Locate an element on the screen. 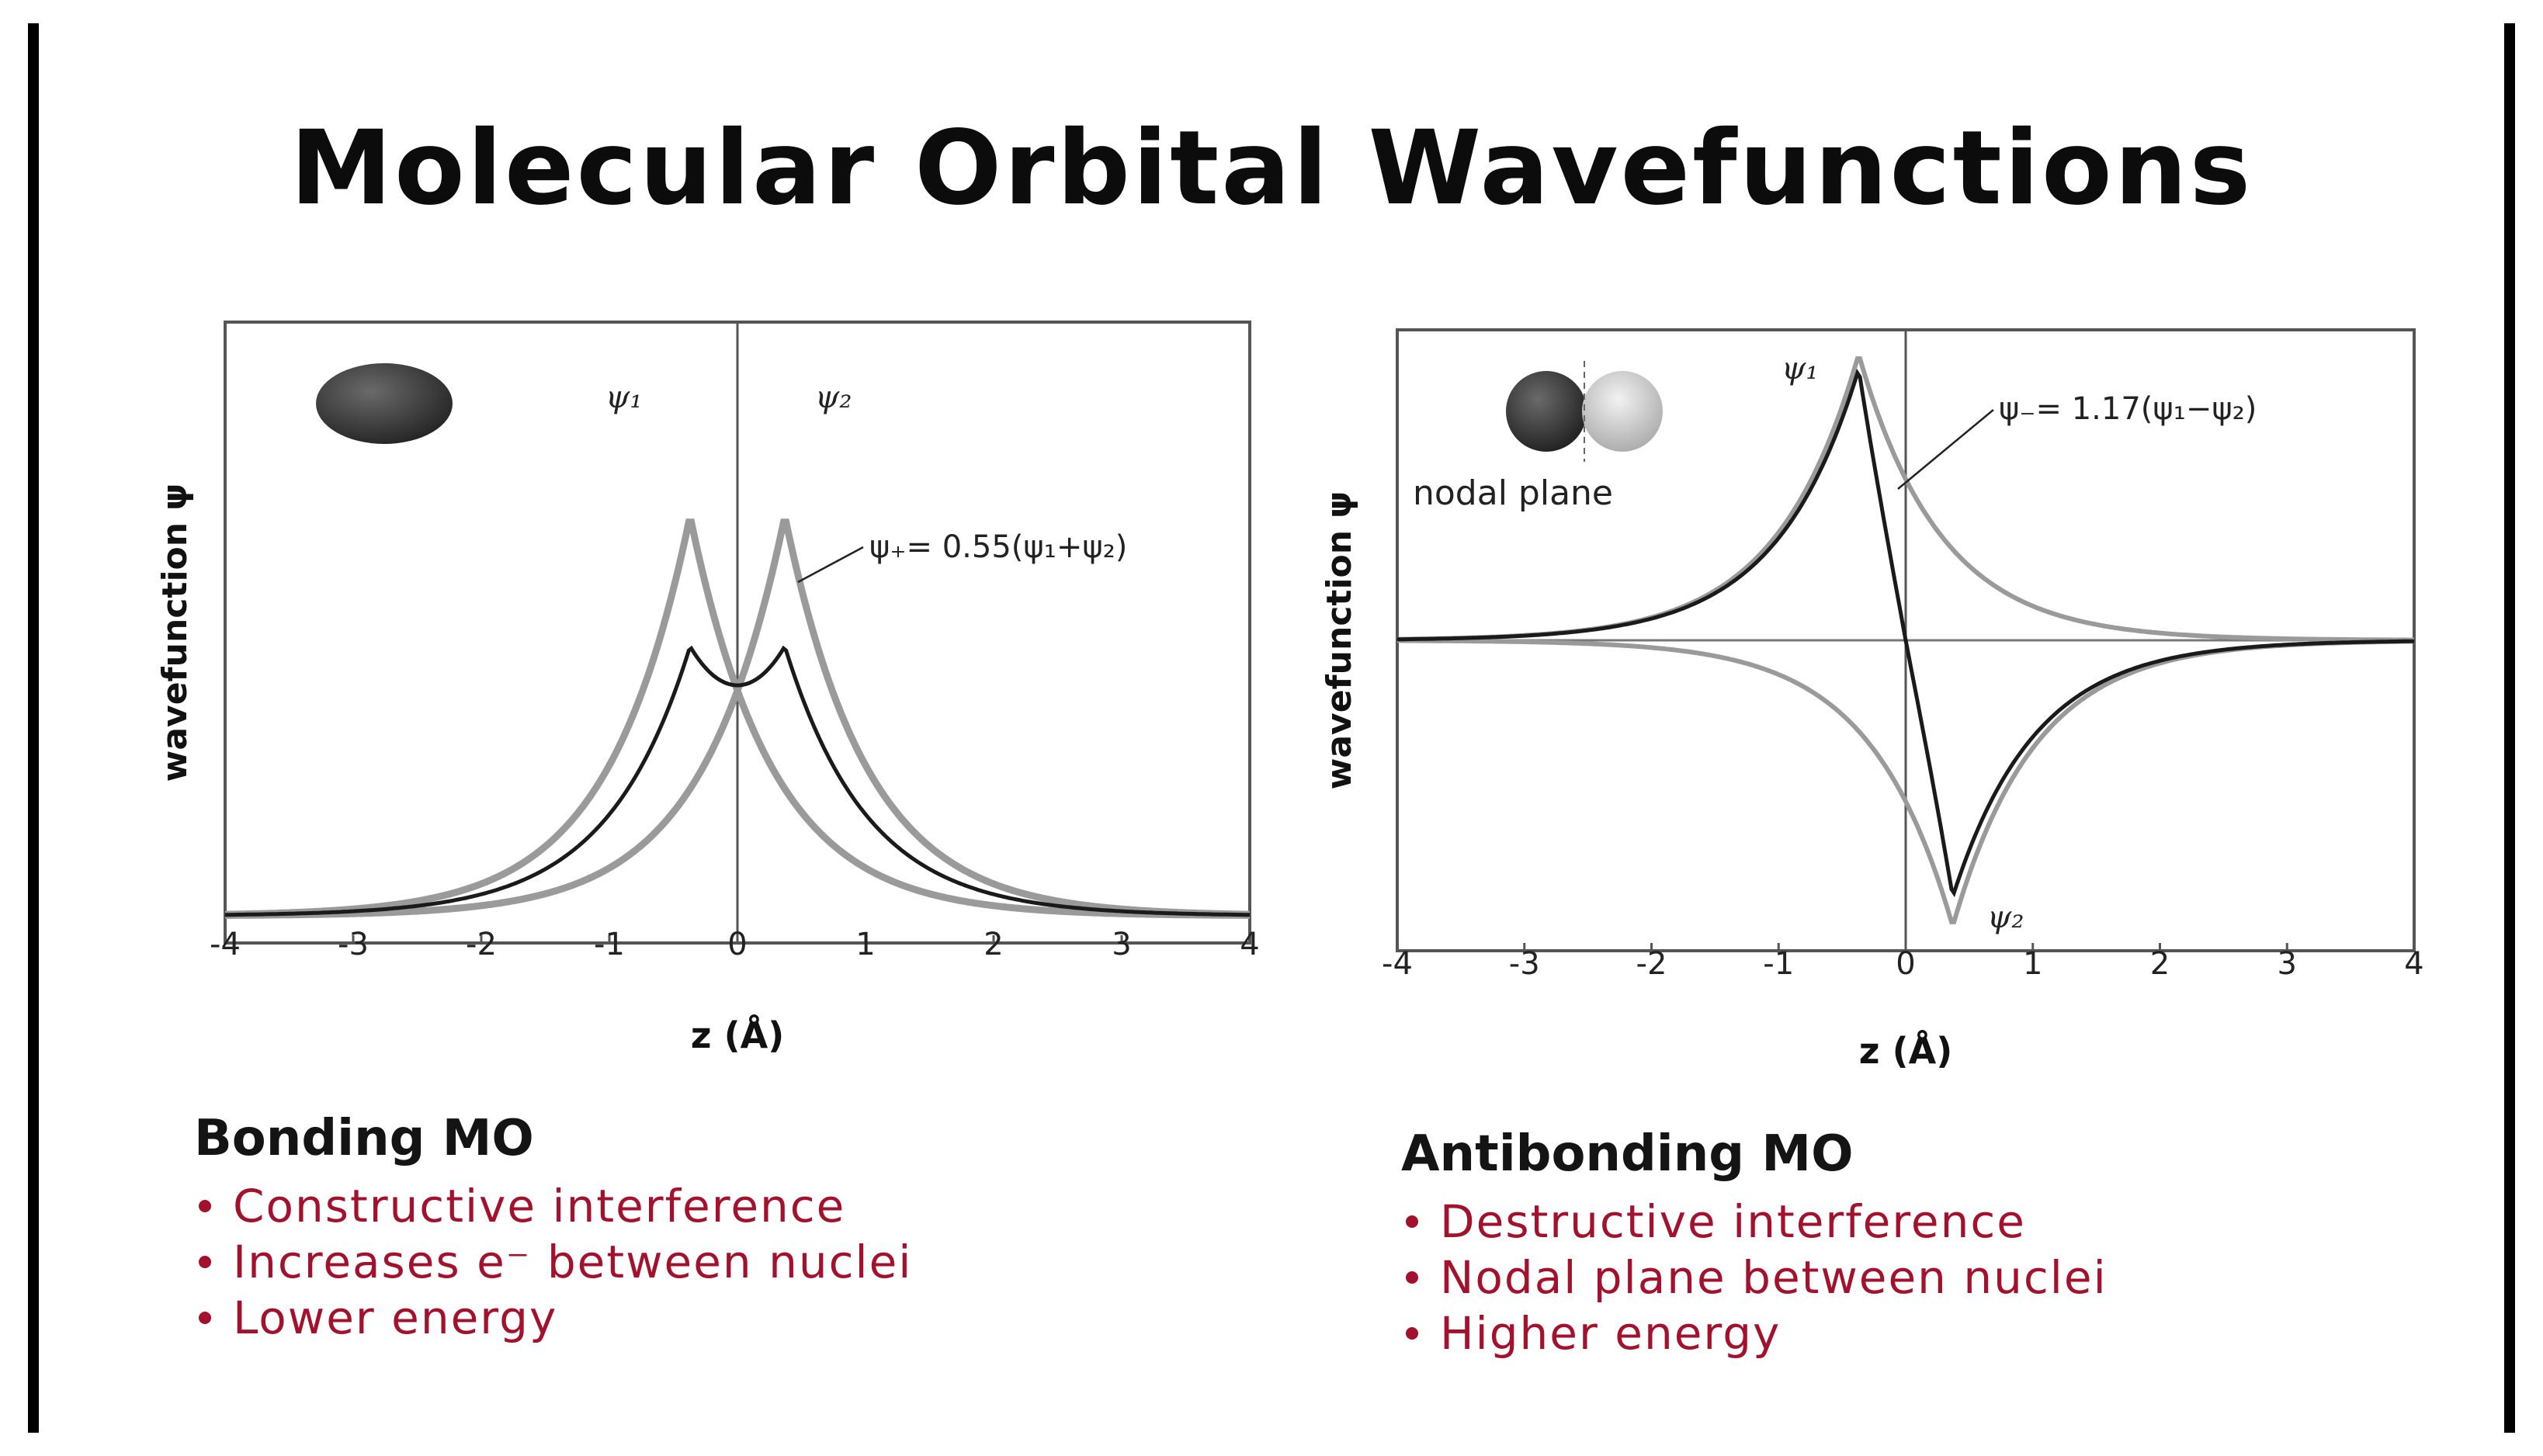 This screenshot has height=1456, width=2543. psi2-curve is located at coordinates (738, 719).